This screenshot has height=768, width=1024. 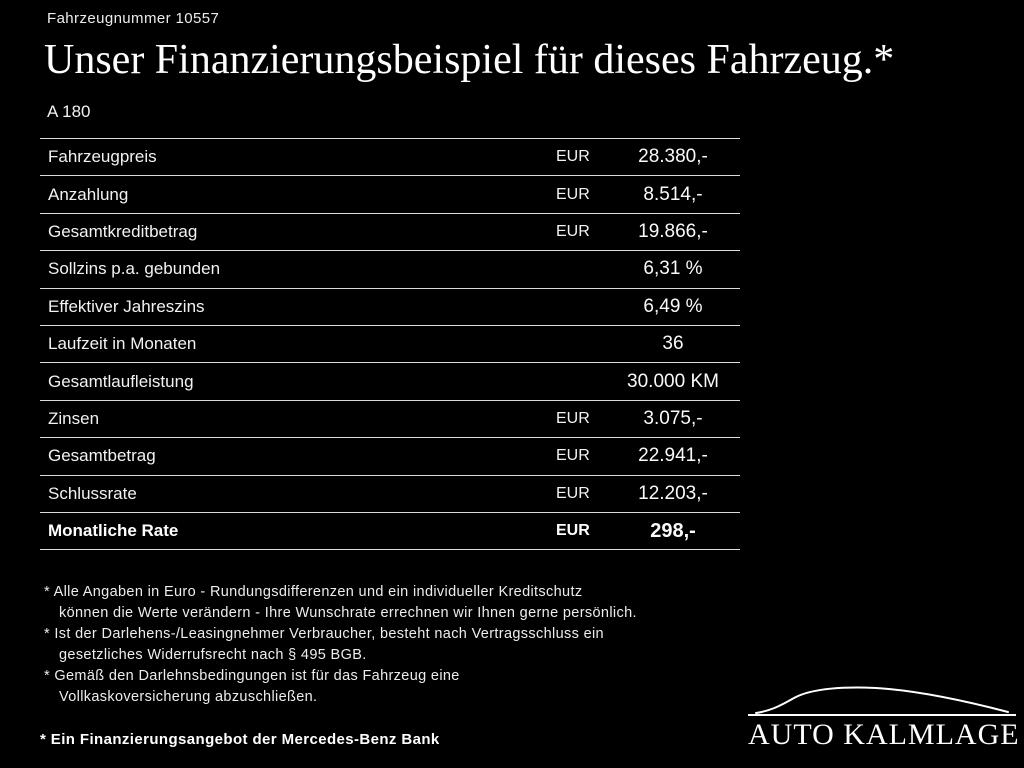 I want to click on row-value: 28.380,-, so click(x=673, y=157).